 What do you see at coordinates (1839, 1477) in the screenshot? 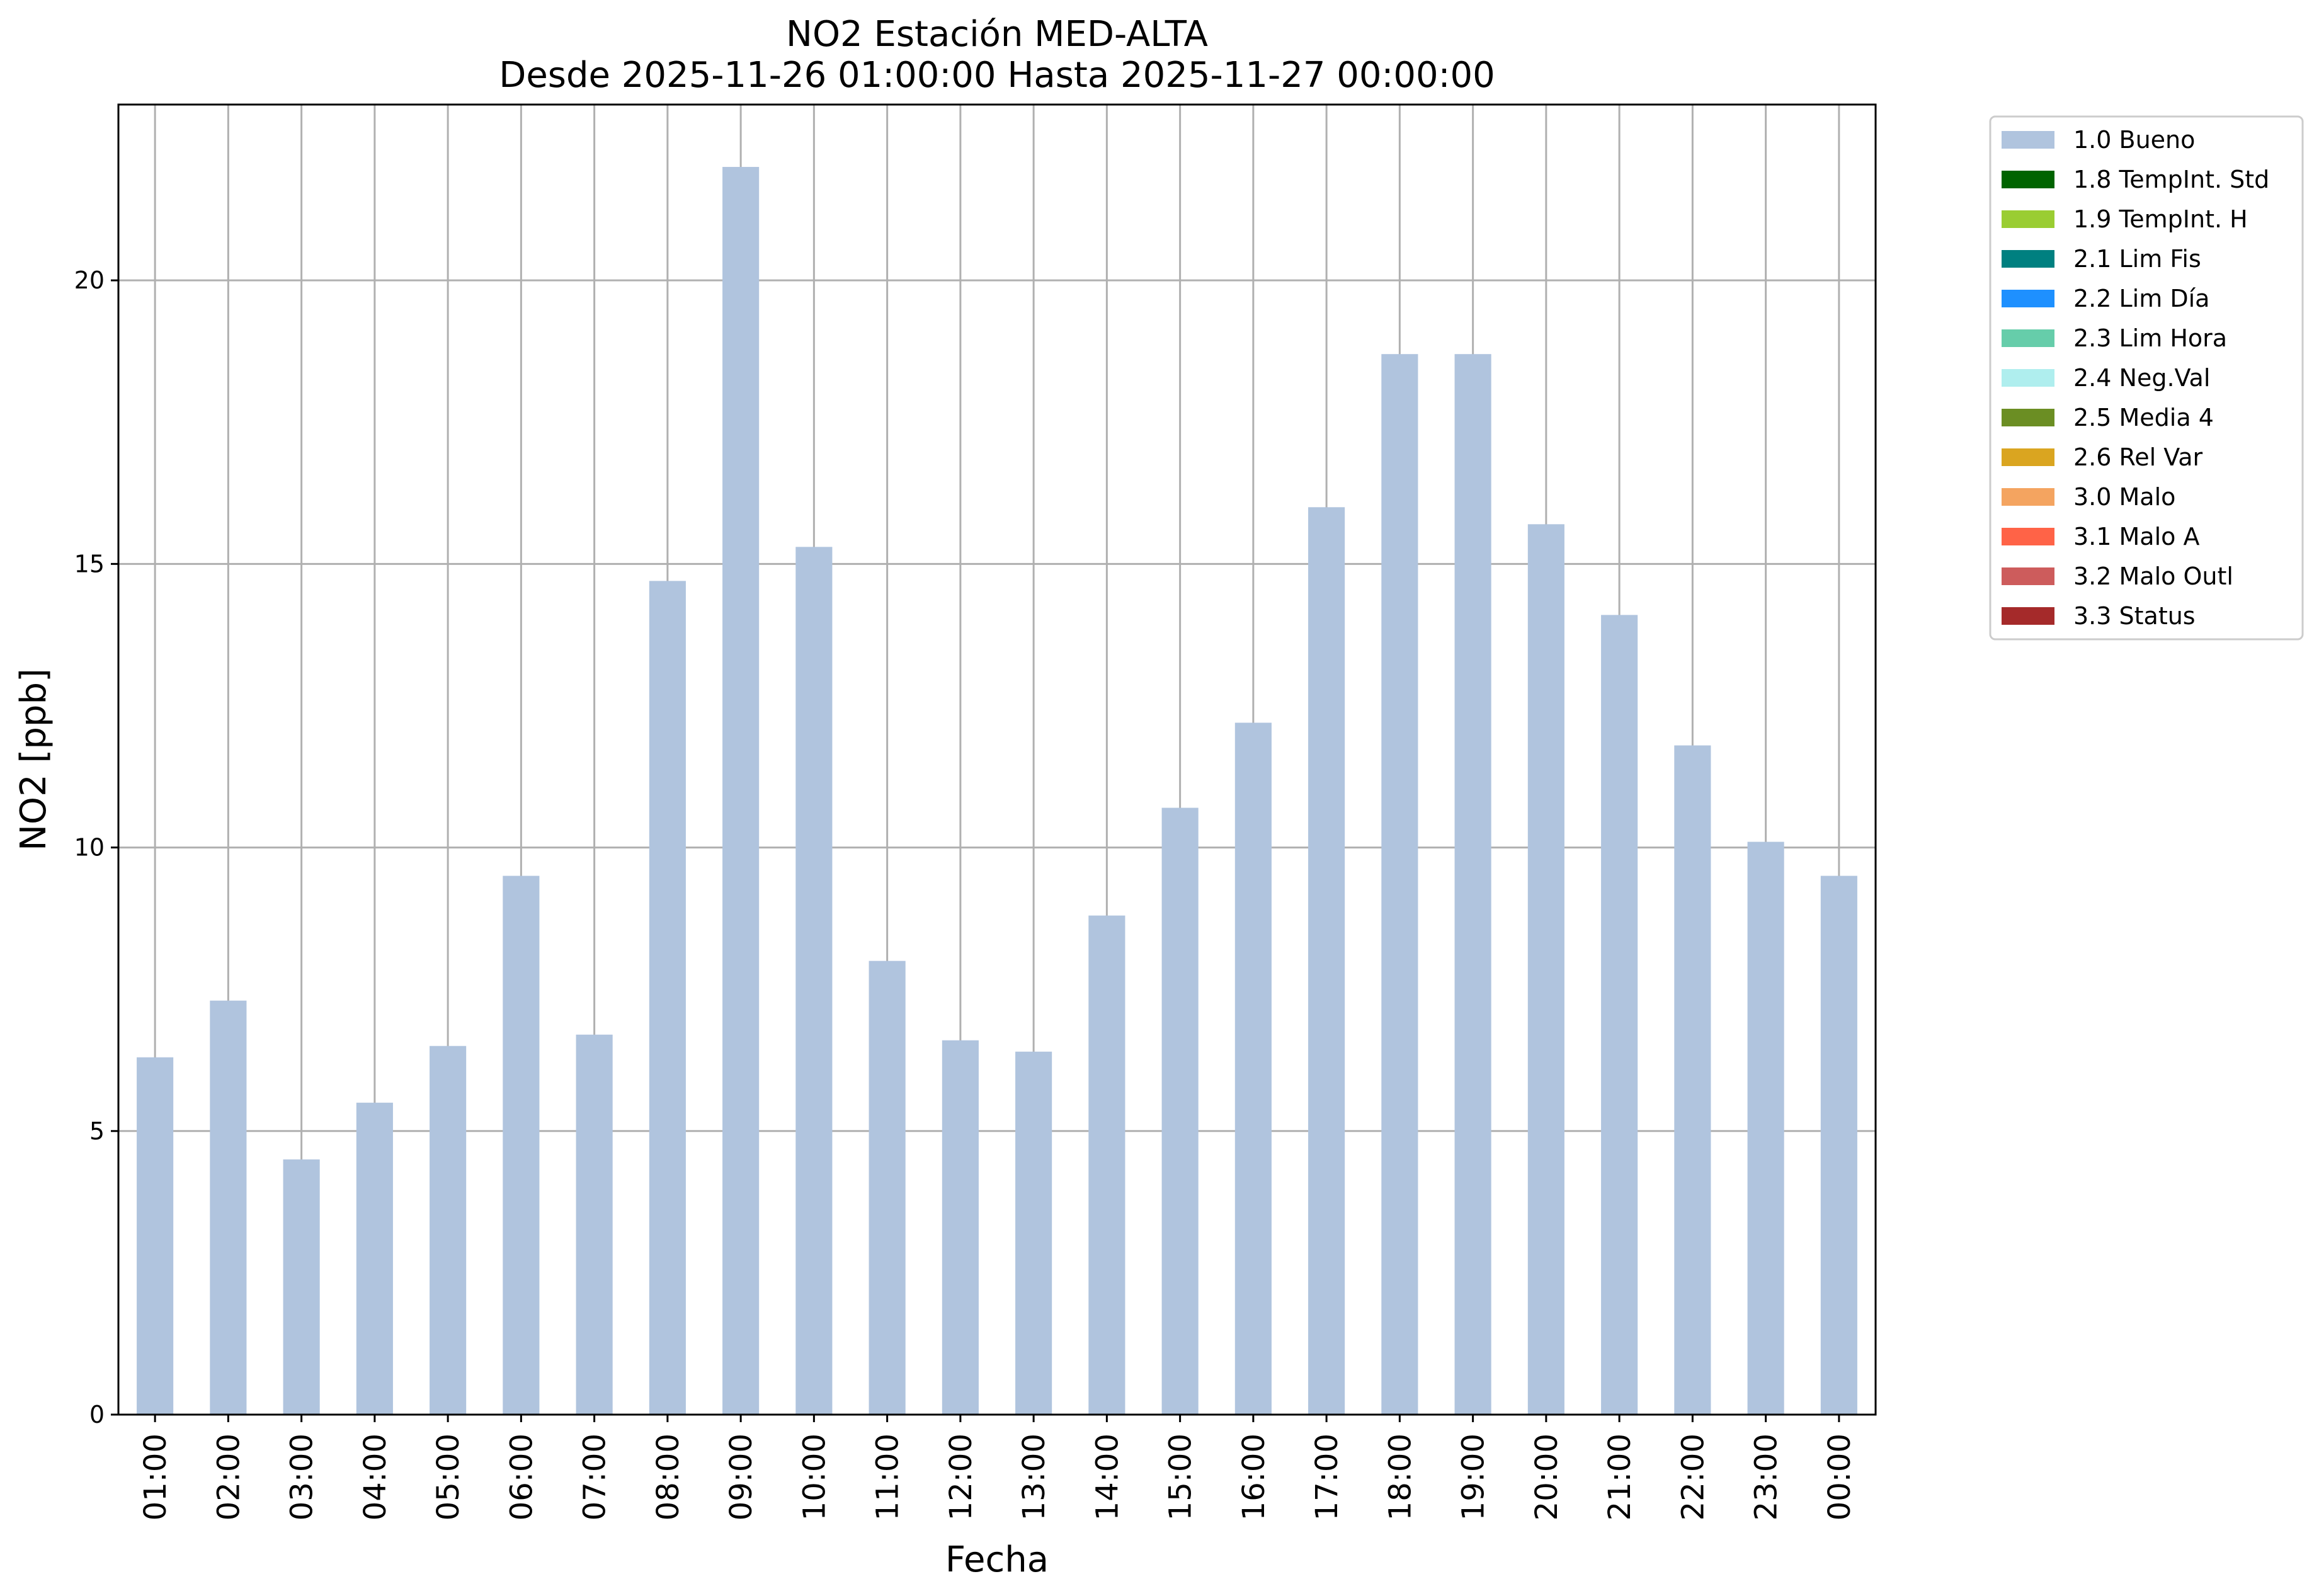
I see `x-tick-label: 00:00` at bounding box center [1839, 1477].